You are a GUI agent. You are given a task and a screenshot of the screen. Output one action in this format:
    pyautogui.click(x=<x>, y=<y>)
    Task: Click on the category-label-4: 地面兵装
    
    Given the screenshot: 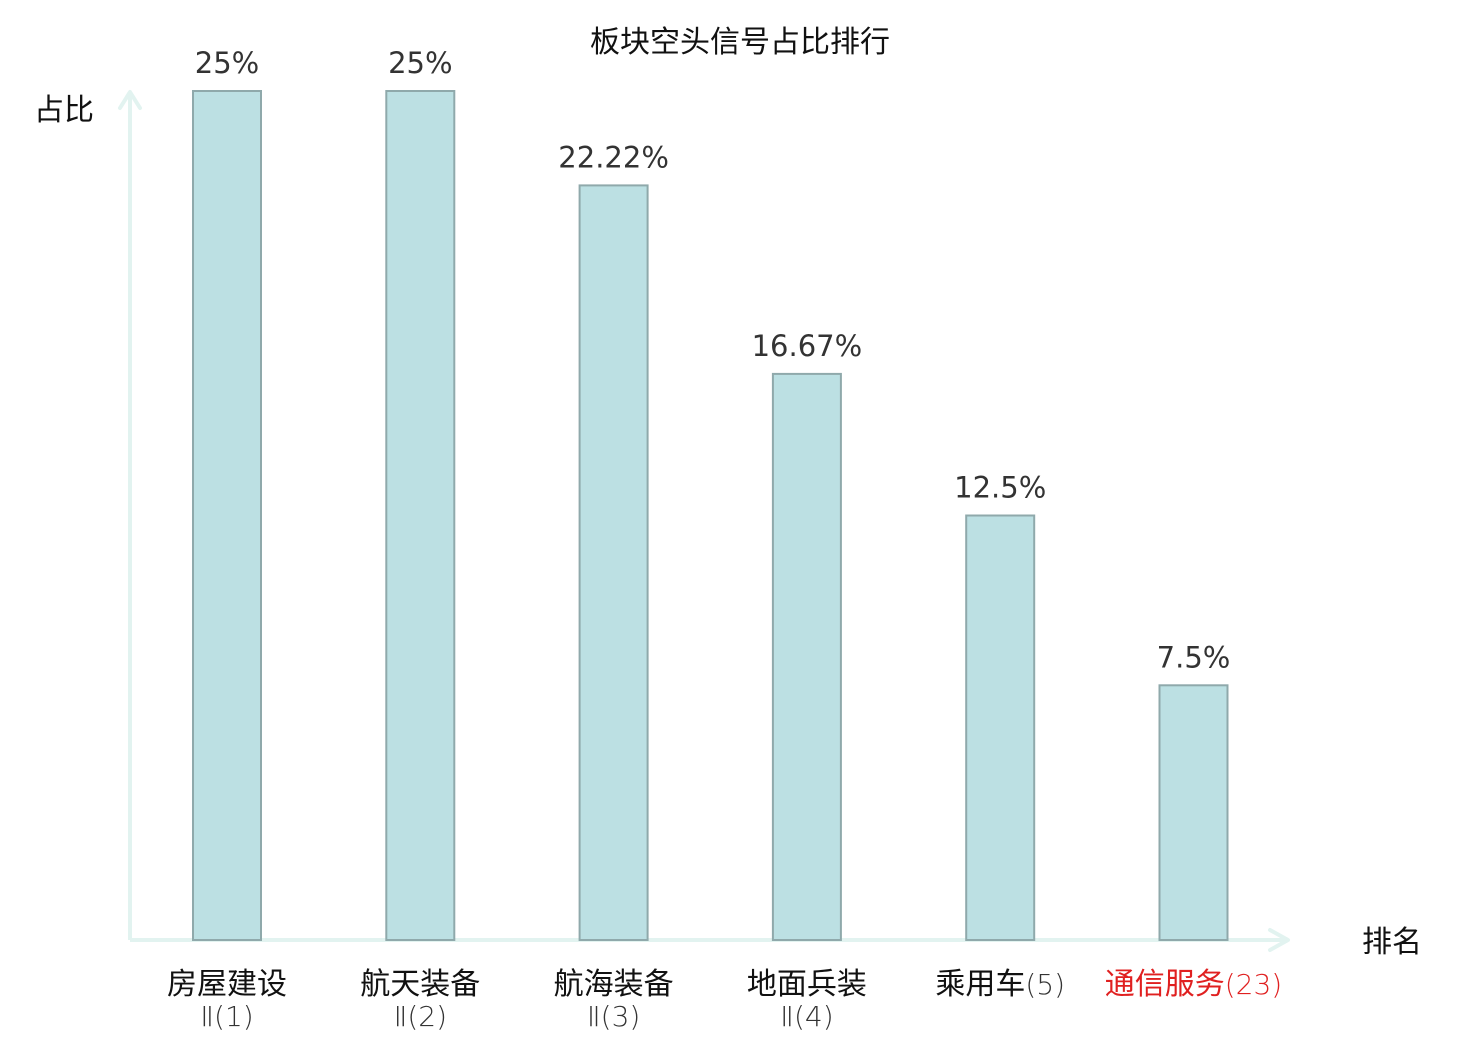 What is the action you would take?
    pyautogui.click(x=807, y=984)
    